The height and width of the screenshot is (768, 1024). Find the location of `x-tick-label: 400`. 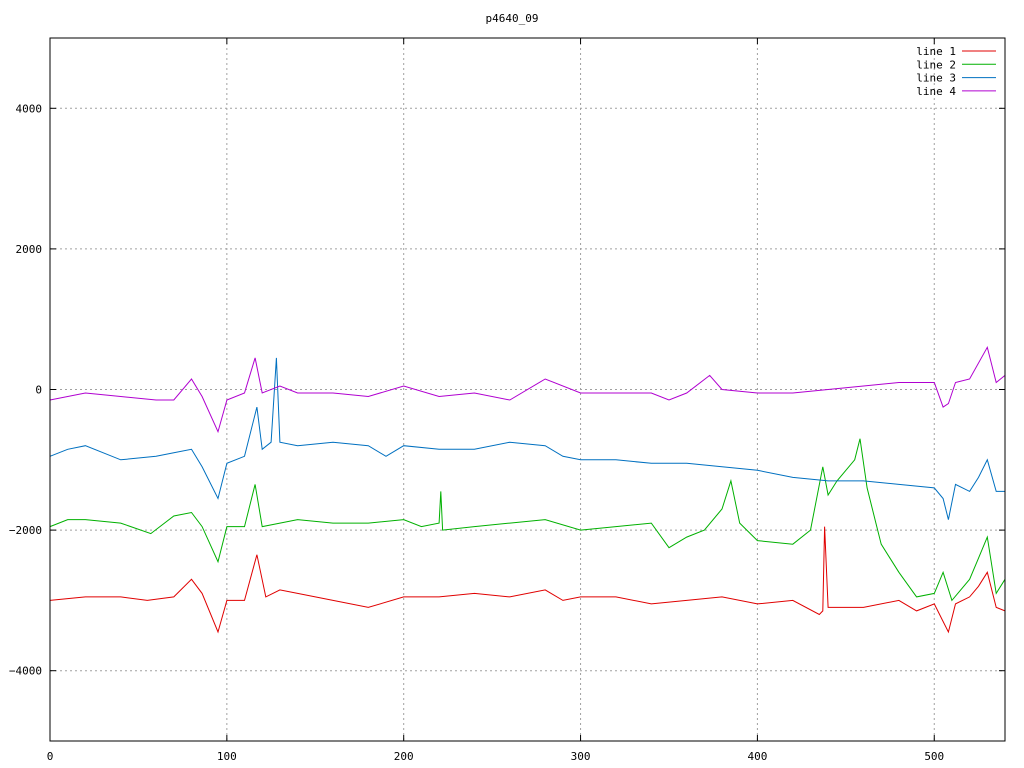

x-tick-label: 400 is located at coordinates (757, 756).